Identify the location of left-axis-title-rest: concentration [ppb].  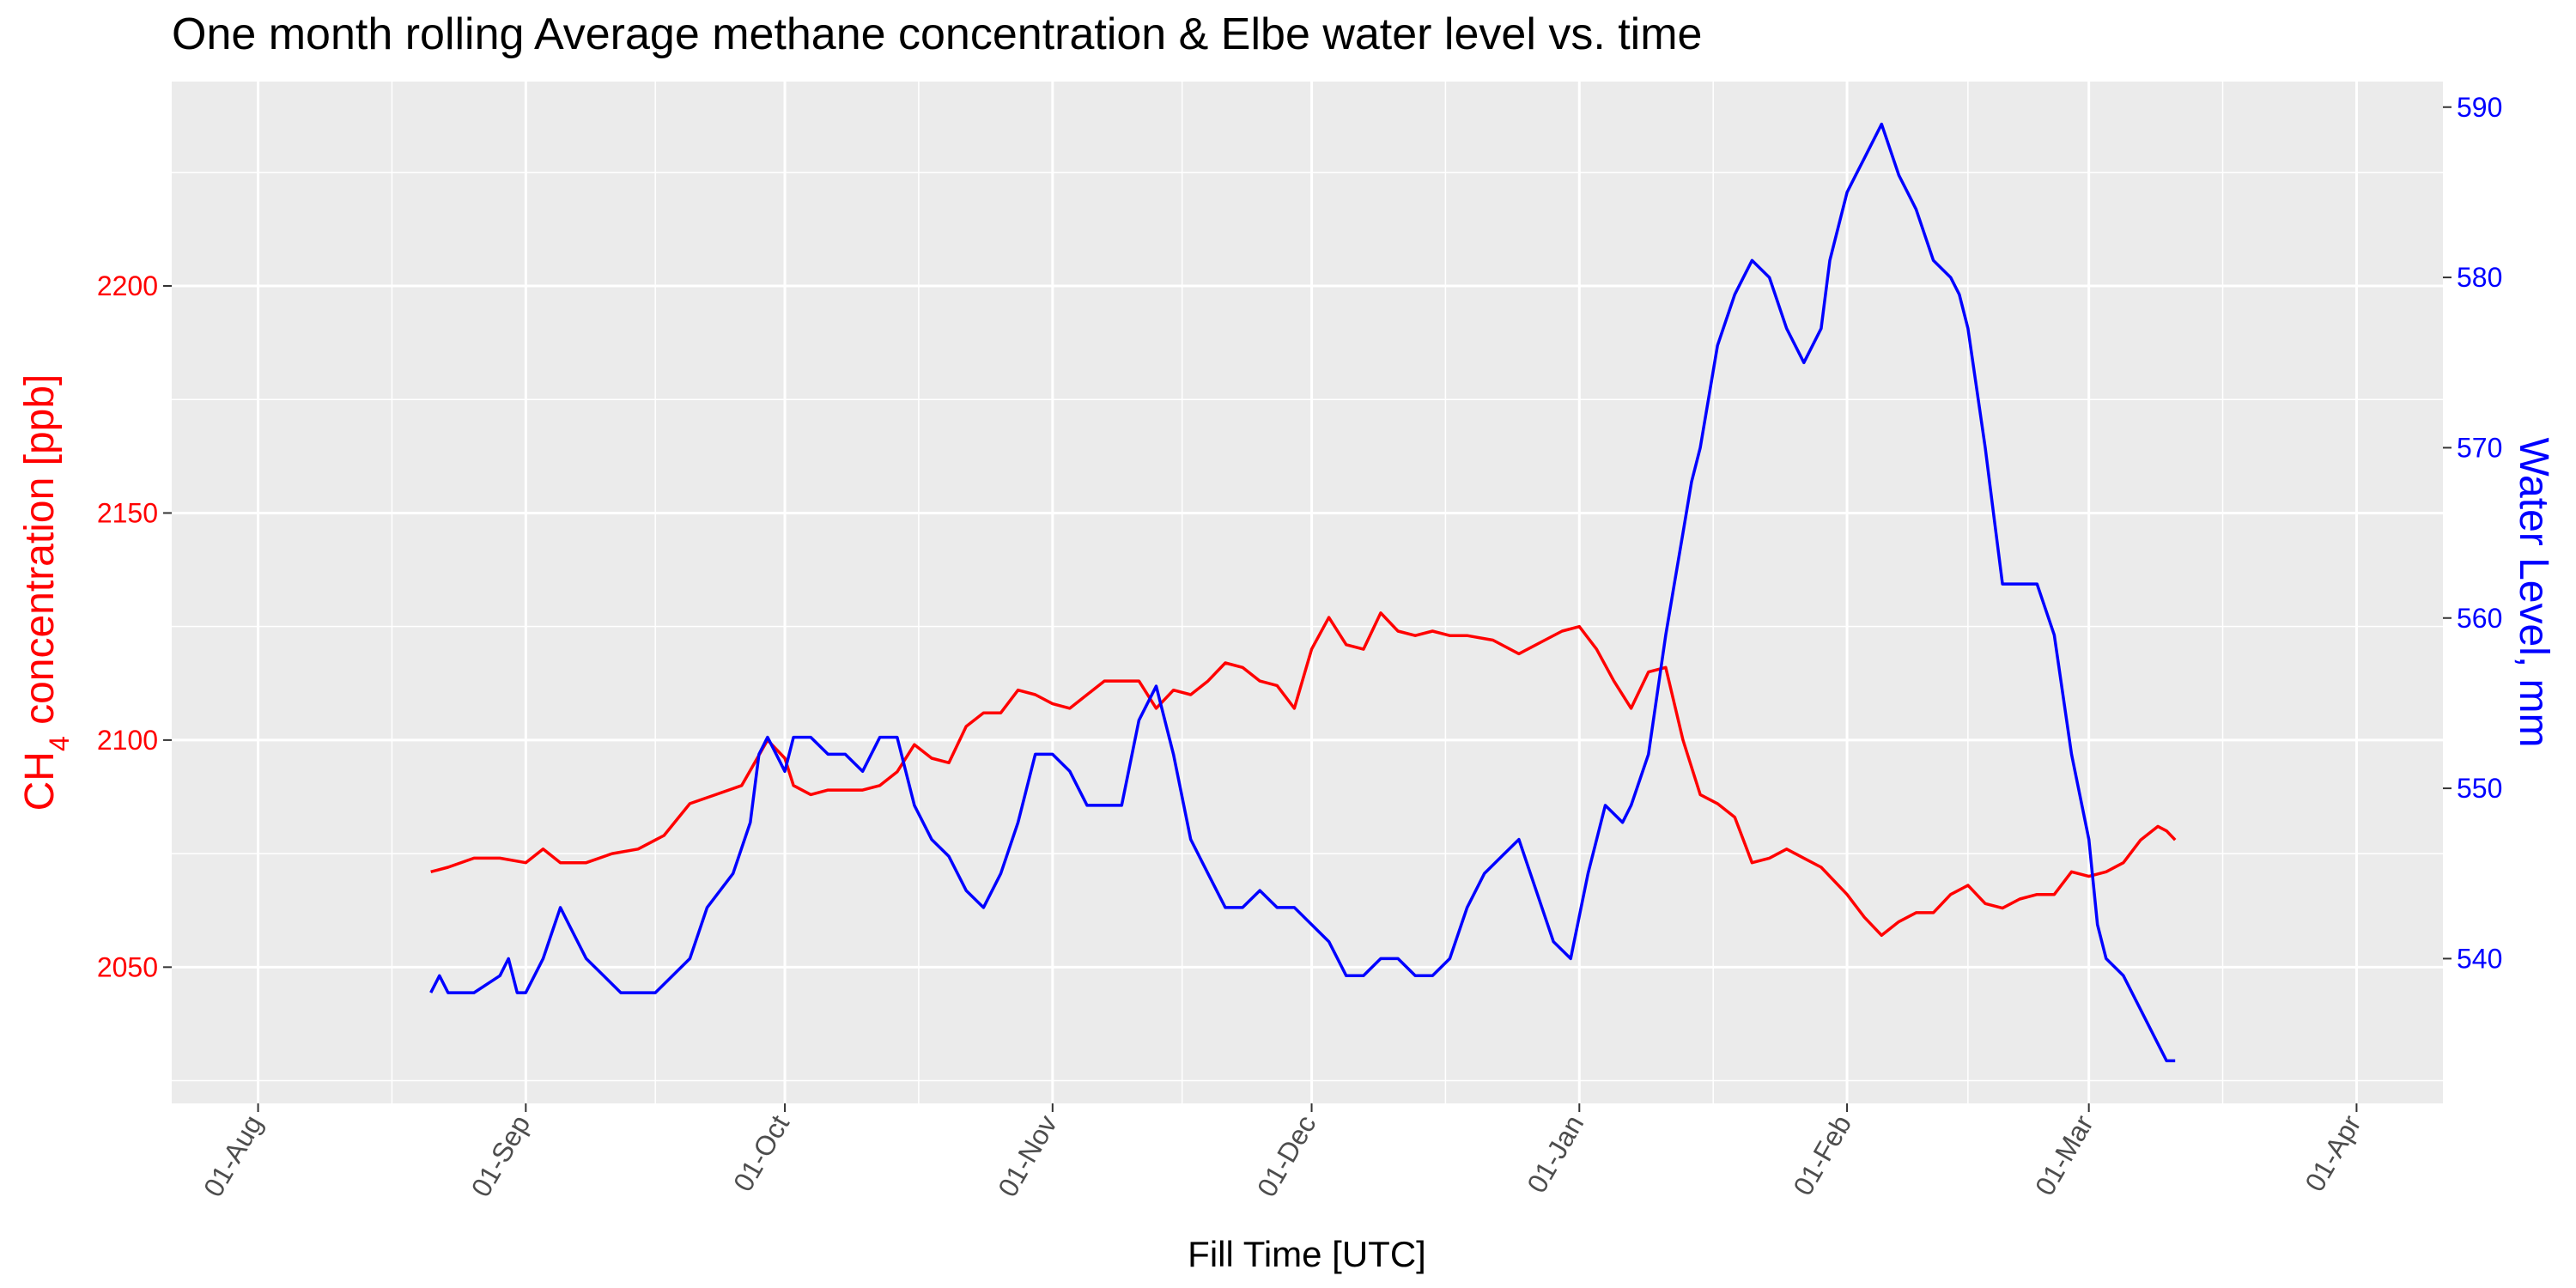
(40, 555).